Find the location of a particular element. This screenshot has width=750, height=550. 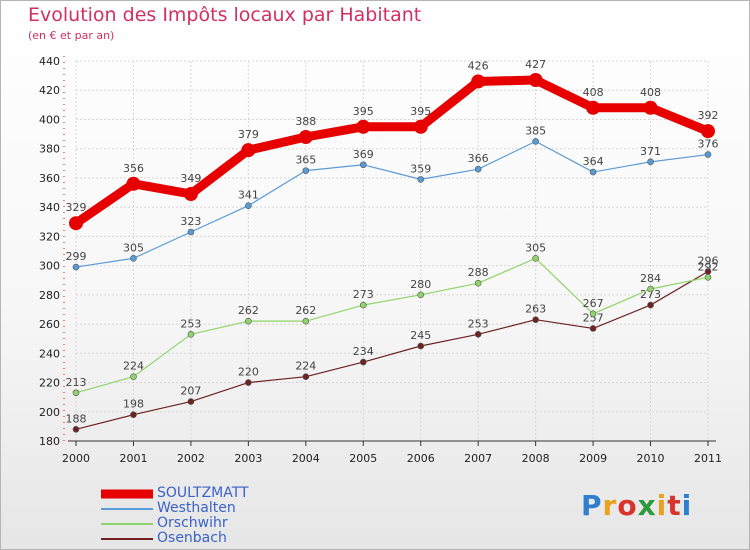

y-tick-label: 400 is located at coordinates (49, 119).